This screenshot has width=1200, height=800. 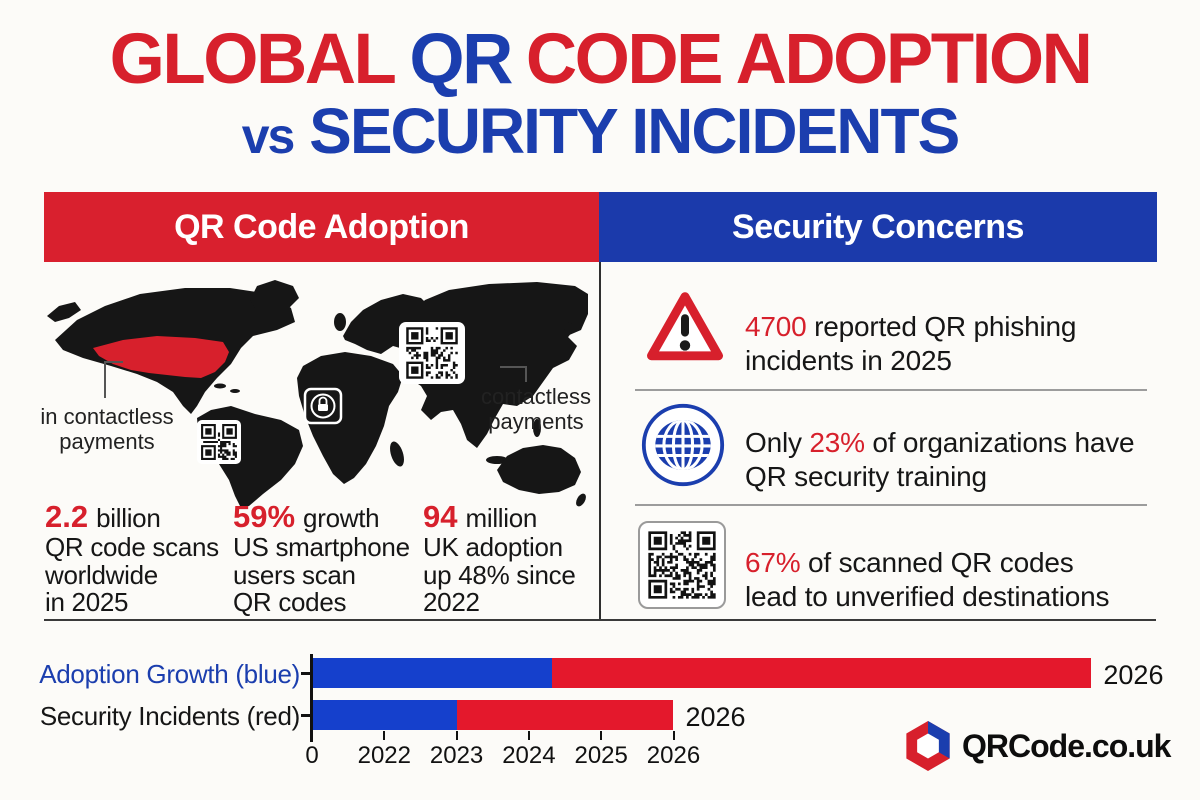 What do you see at coordinates (456, 755) in the screenshot?
I see `x-tick-label: 2023` at bounding box center [456, 755].